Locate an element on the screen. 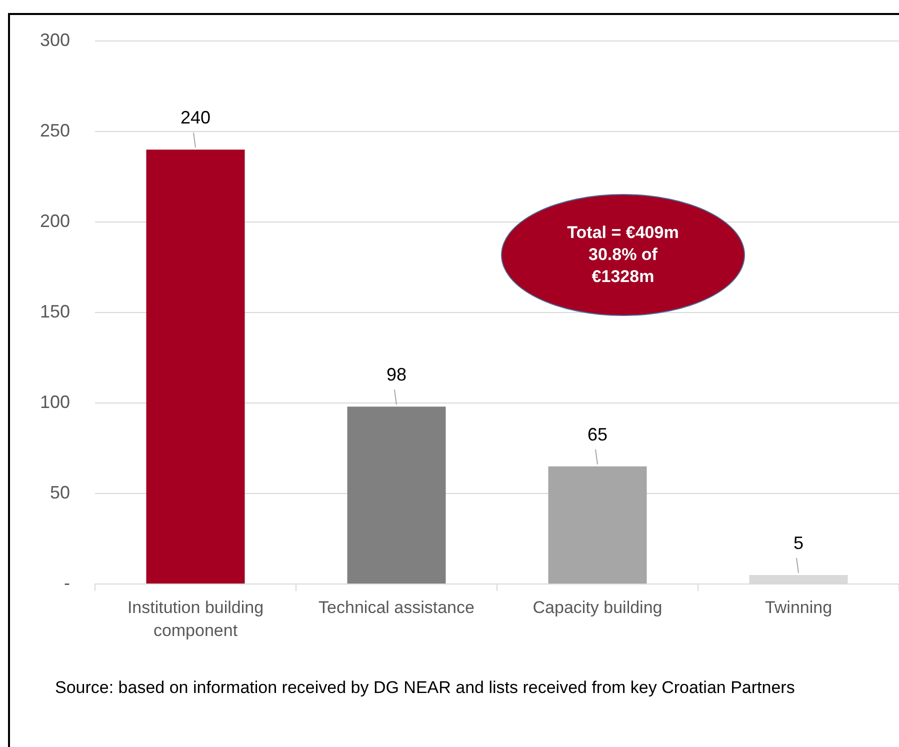  y-tick-label: 150 is located at coordinates (55, 311).